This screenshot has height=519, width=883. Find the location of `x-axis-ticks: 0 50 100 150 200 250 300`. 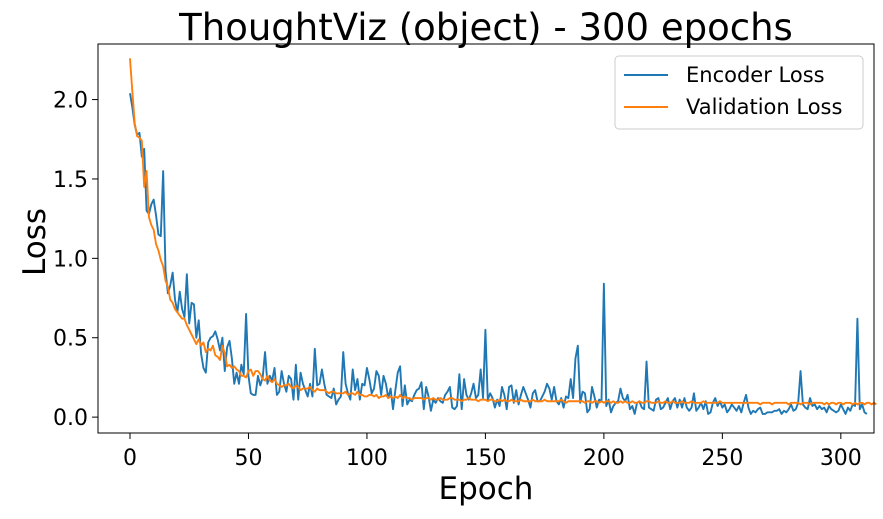

x-axis-ticks: 0 50 100 150 200 250 300 is located at coordinates (492, 452).